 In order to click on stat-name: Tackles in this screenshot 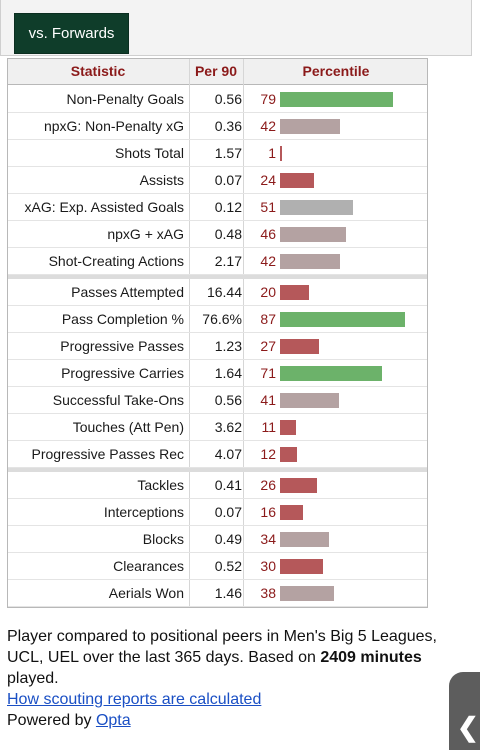, I will do `click(160, 485)`.